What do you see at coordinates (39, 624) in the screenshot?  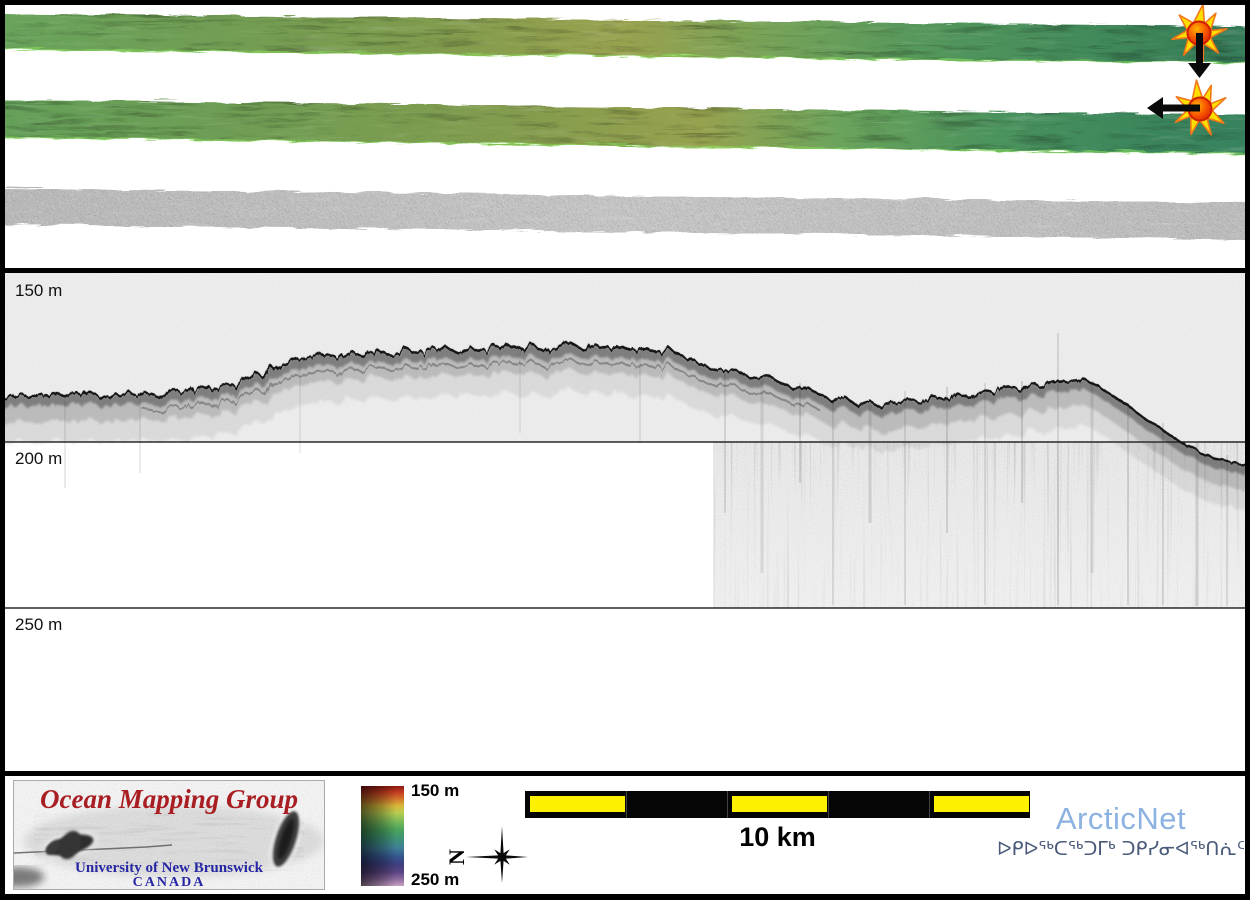 I see `depth-label-250m: 250 m` at bounding box center [39, 624].